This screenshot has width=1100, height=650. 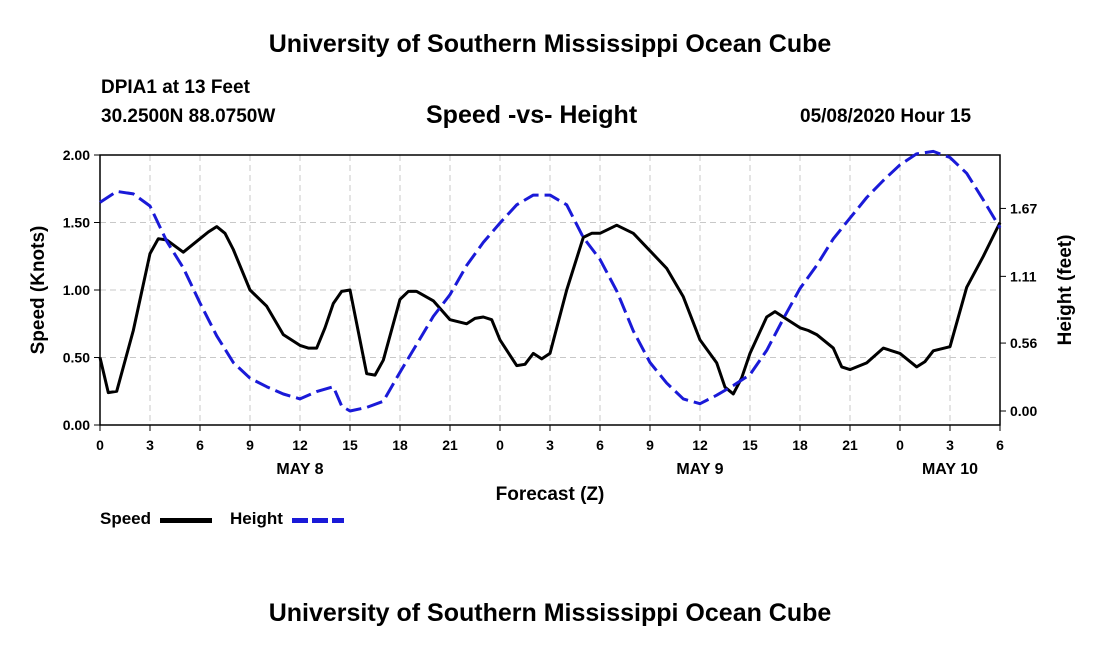 What do you see at coordinates (318, 520) in the screenshot?
I see `legend-height-swatch` at bounding box center [318, 520].